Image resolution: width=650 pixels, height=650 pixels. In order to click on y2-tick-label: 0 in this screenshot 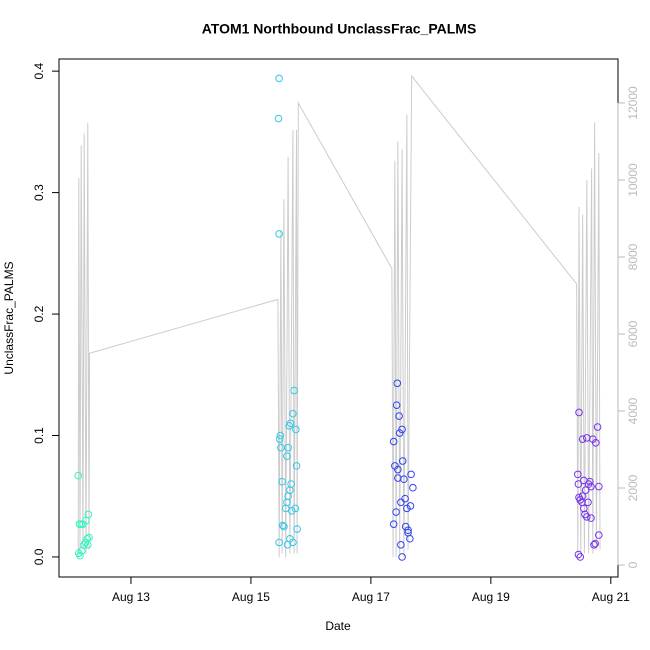, I will do `click(633, 564)`.